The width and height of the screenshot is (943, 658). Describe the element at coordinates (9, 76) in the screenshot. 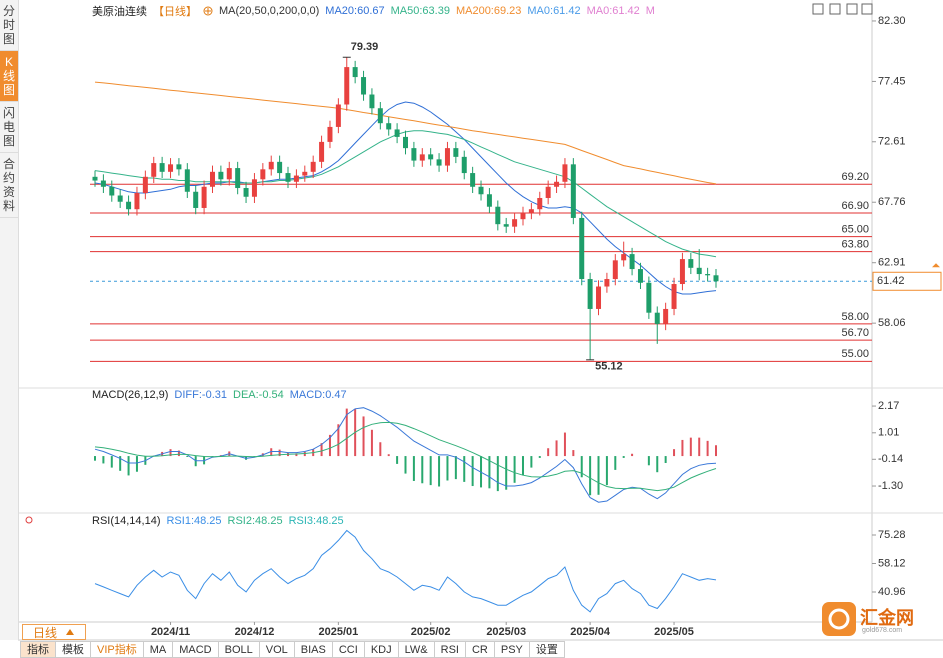

I see `side-tab: K线图` at that location.